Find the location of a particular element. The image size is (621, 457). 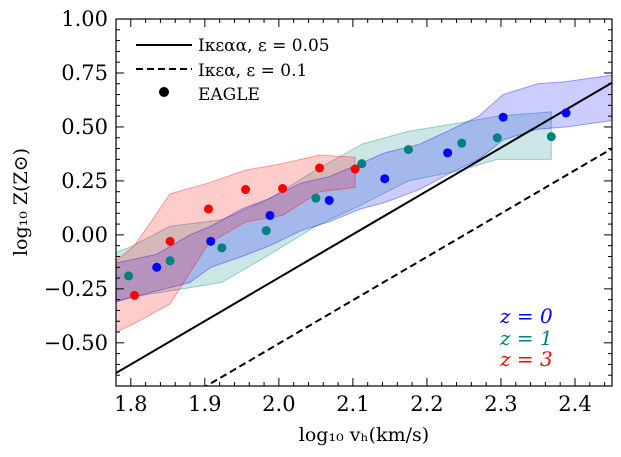

y-tick-label: −0.25 is located at coordinates (76, 289).